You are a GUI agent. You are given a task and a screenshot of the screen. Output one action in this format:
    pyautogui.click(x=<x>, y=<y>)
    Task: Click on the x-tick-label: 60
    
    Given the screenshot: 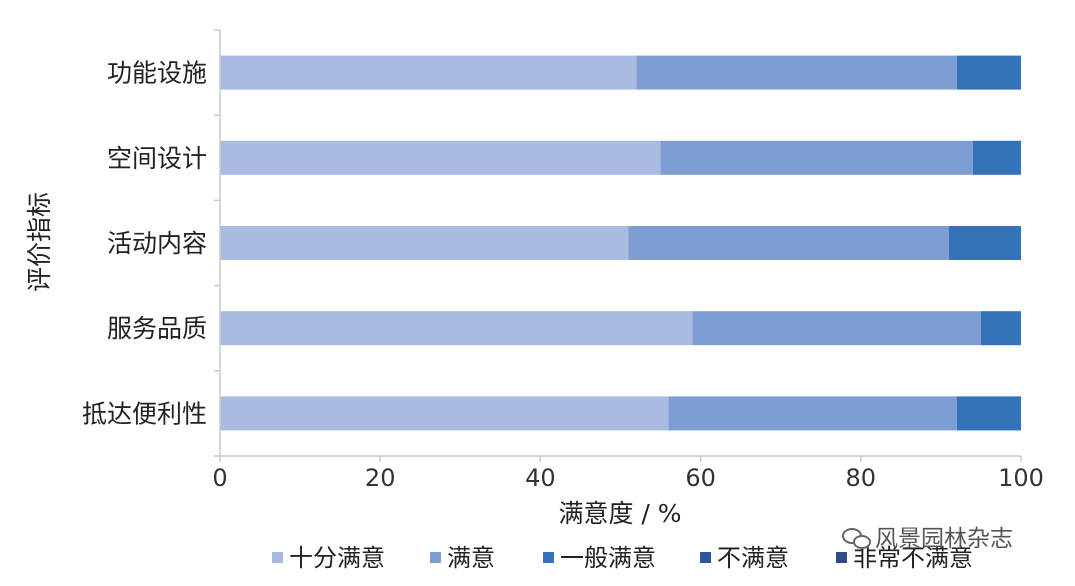 What is the action you would take?
    pyautogui.click(x=700, y=478)
    